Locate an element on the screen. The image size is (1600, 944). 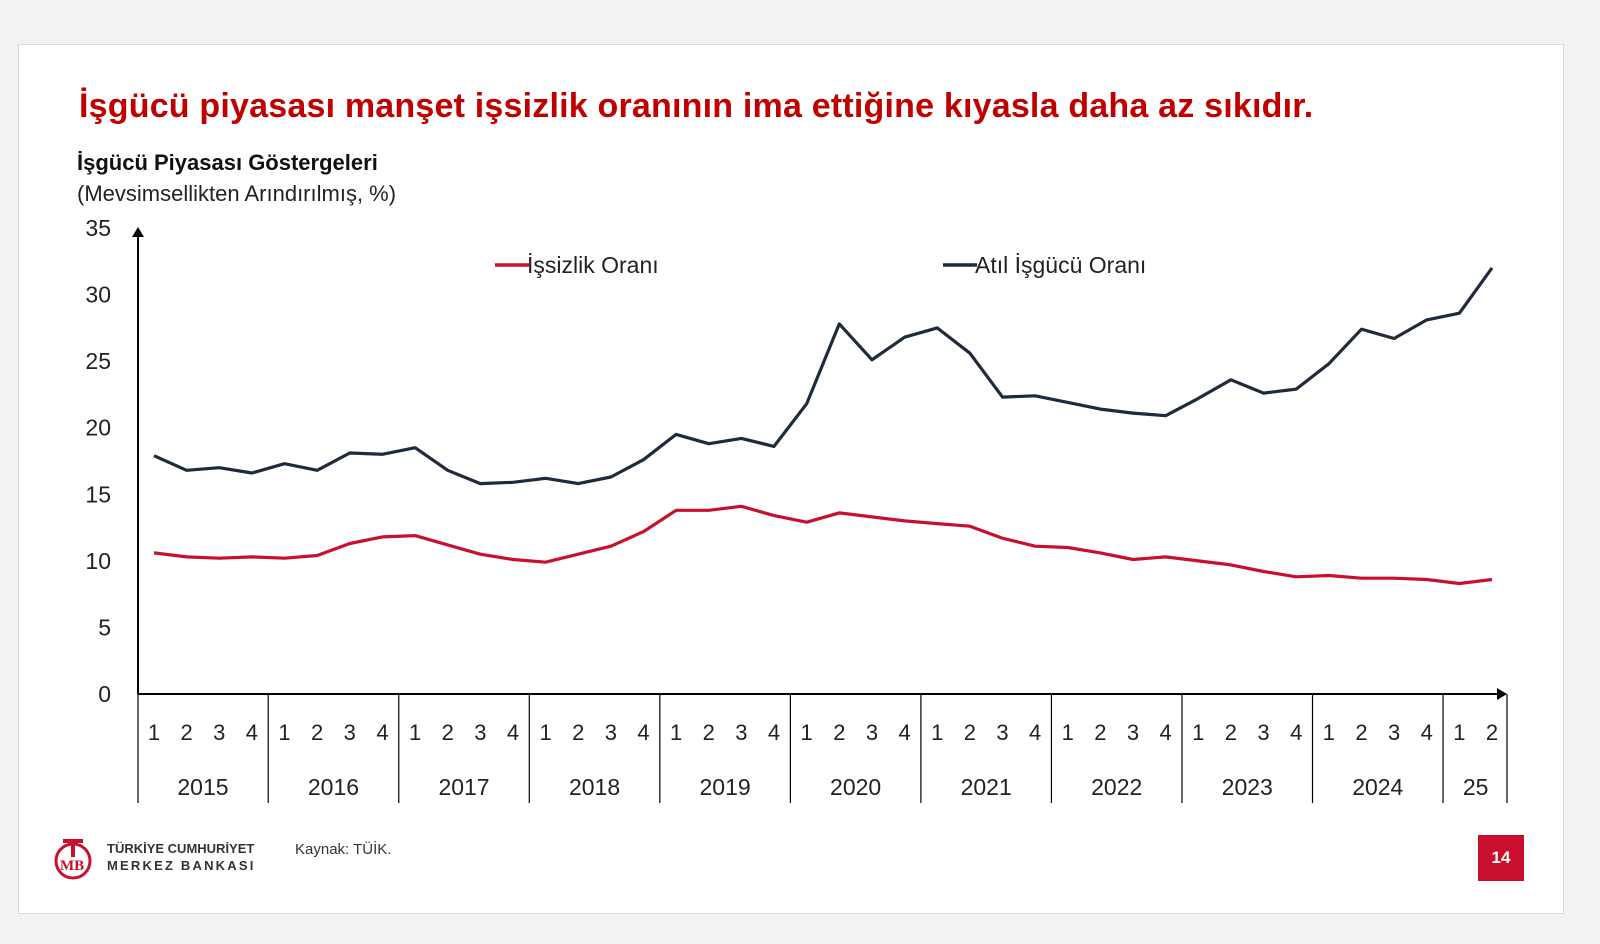
cbrt-logo: MB TÜRKİYE CUMHURİYET MERKEZ BANKASI is located at coordinates (168, 860).